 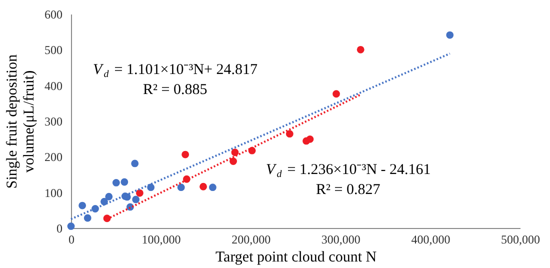 What do you see at coordinates (59, 229) in the screenshot?
I see `y-tick-label: 0` at bounding box center [59, 229].